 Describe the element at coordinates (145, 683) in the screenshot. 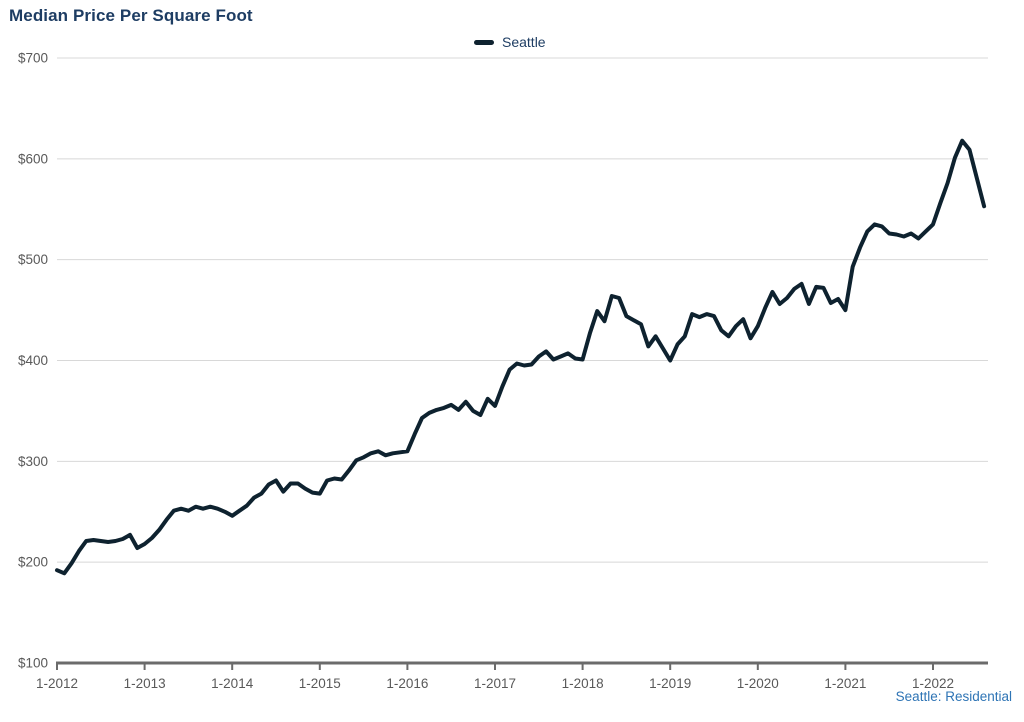

I see `svg-text: 1-2013` at that location.